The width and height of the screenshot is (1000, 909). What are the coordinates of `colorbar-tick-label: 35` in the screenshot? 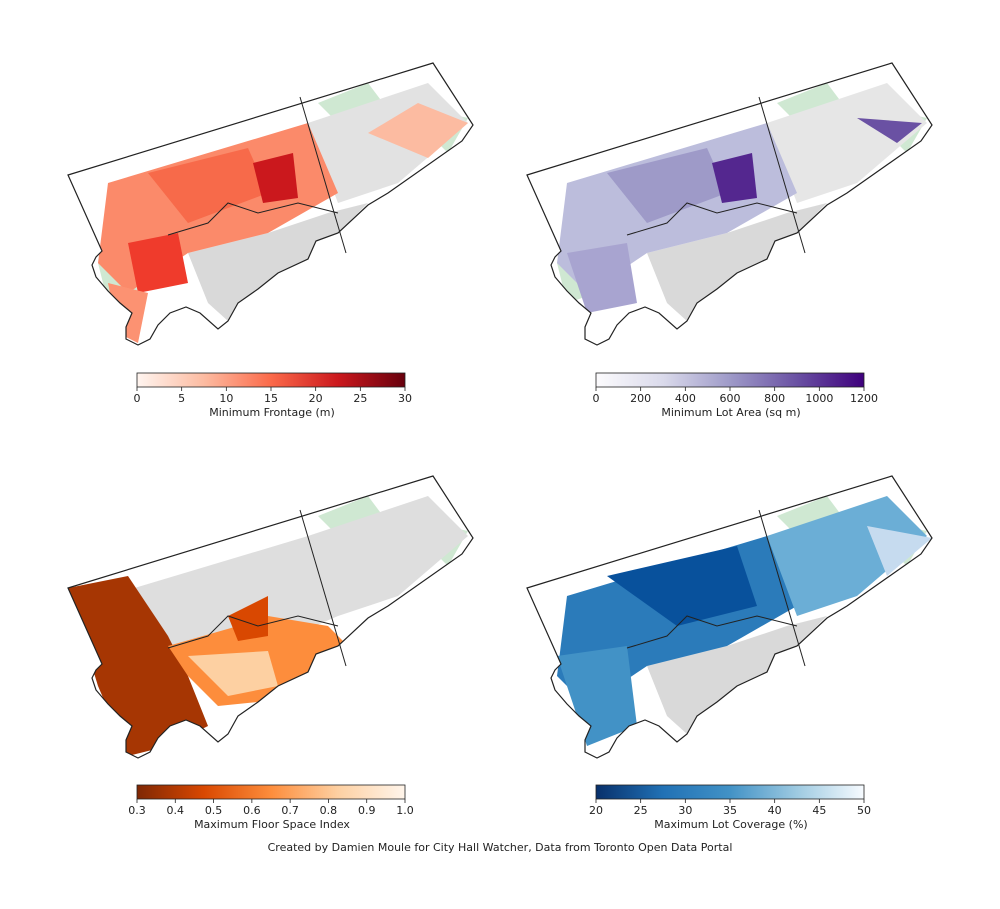 It's located at (730, 810).